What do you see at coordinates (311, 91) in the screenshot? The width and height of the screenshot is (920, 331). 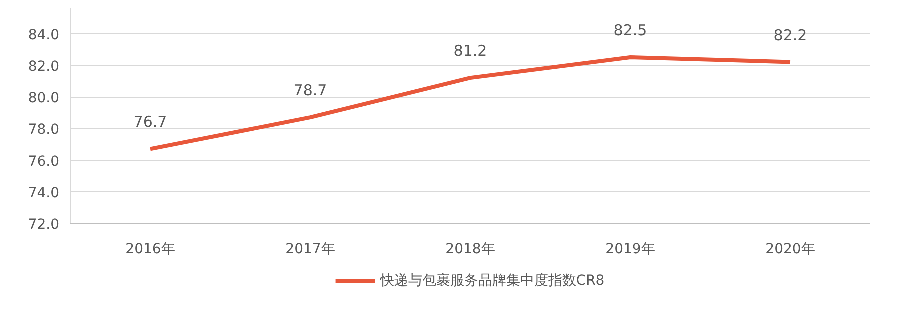 I see `data-label: 78.7` at bounding box center [311, 91].